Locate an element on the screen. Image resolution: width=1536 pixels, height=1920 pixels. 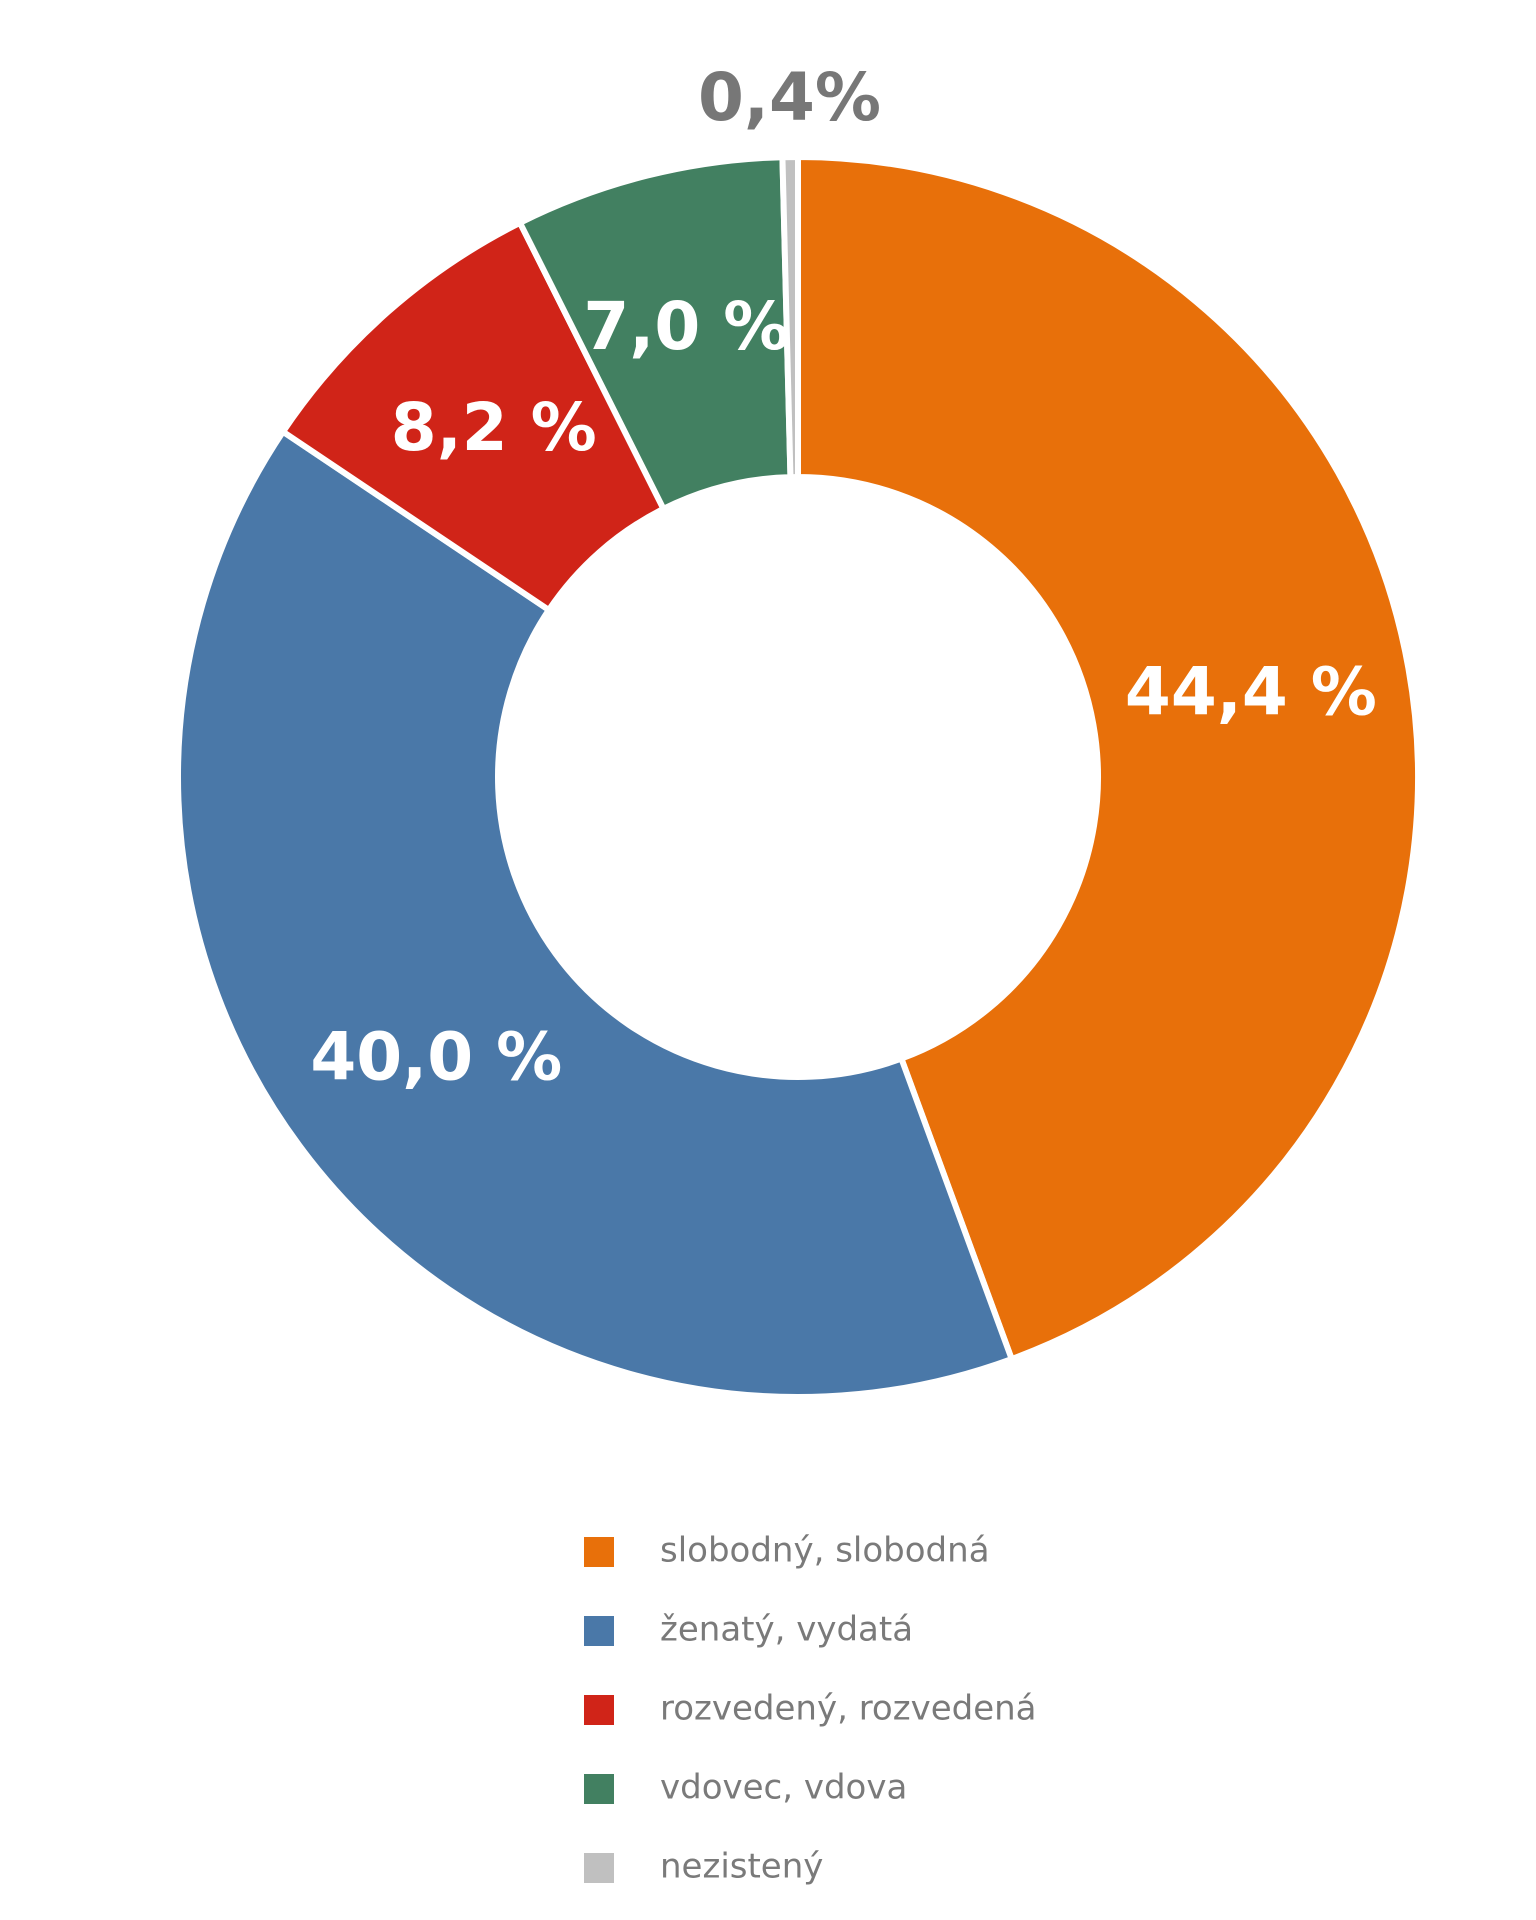
legend-label: ženatý, vydatá is located at coordinates (786, 1630).